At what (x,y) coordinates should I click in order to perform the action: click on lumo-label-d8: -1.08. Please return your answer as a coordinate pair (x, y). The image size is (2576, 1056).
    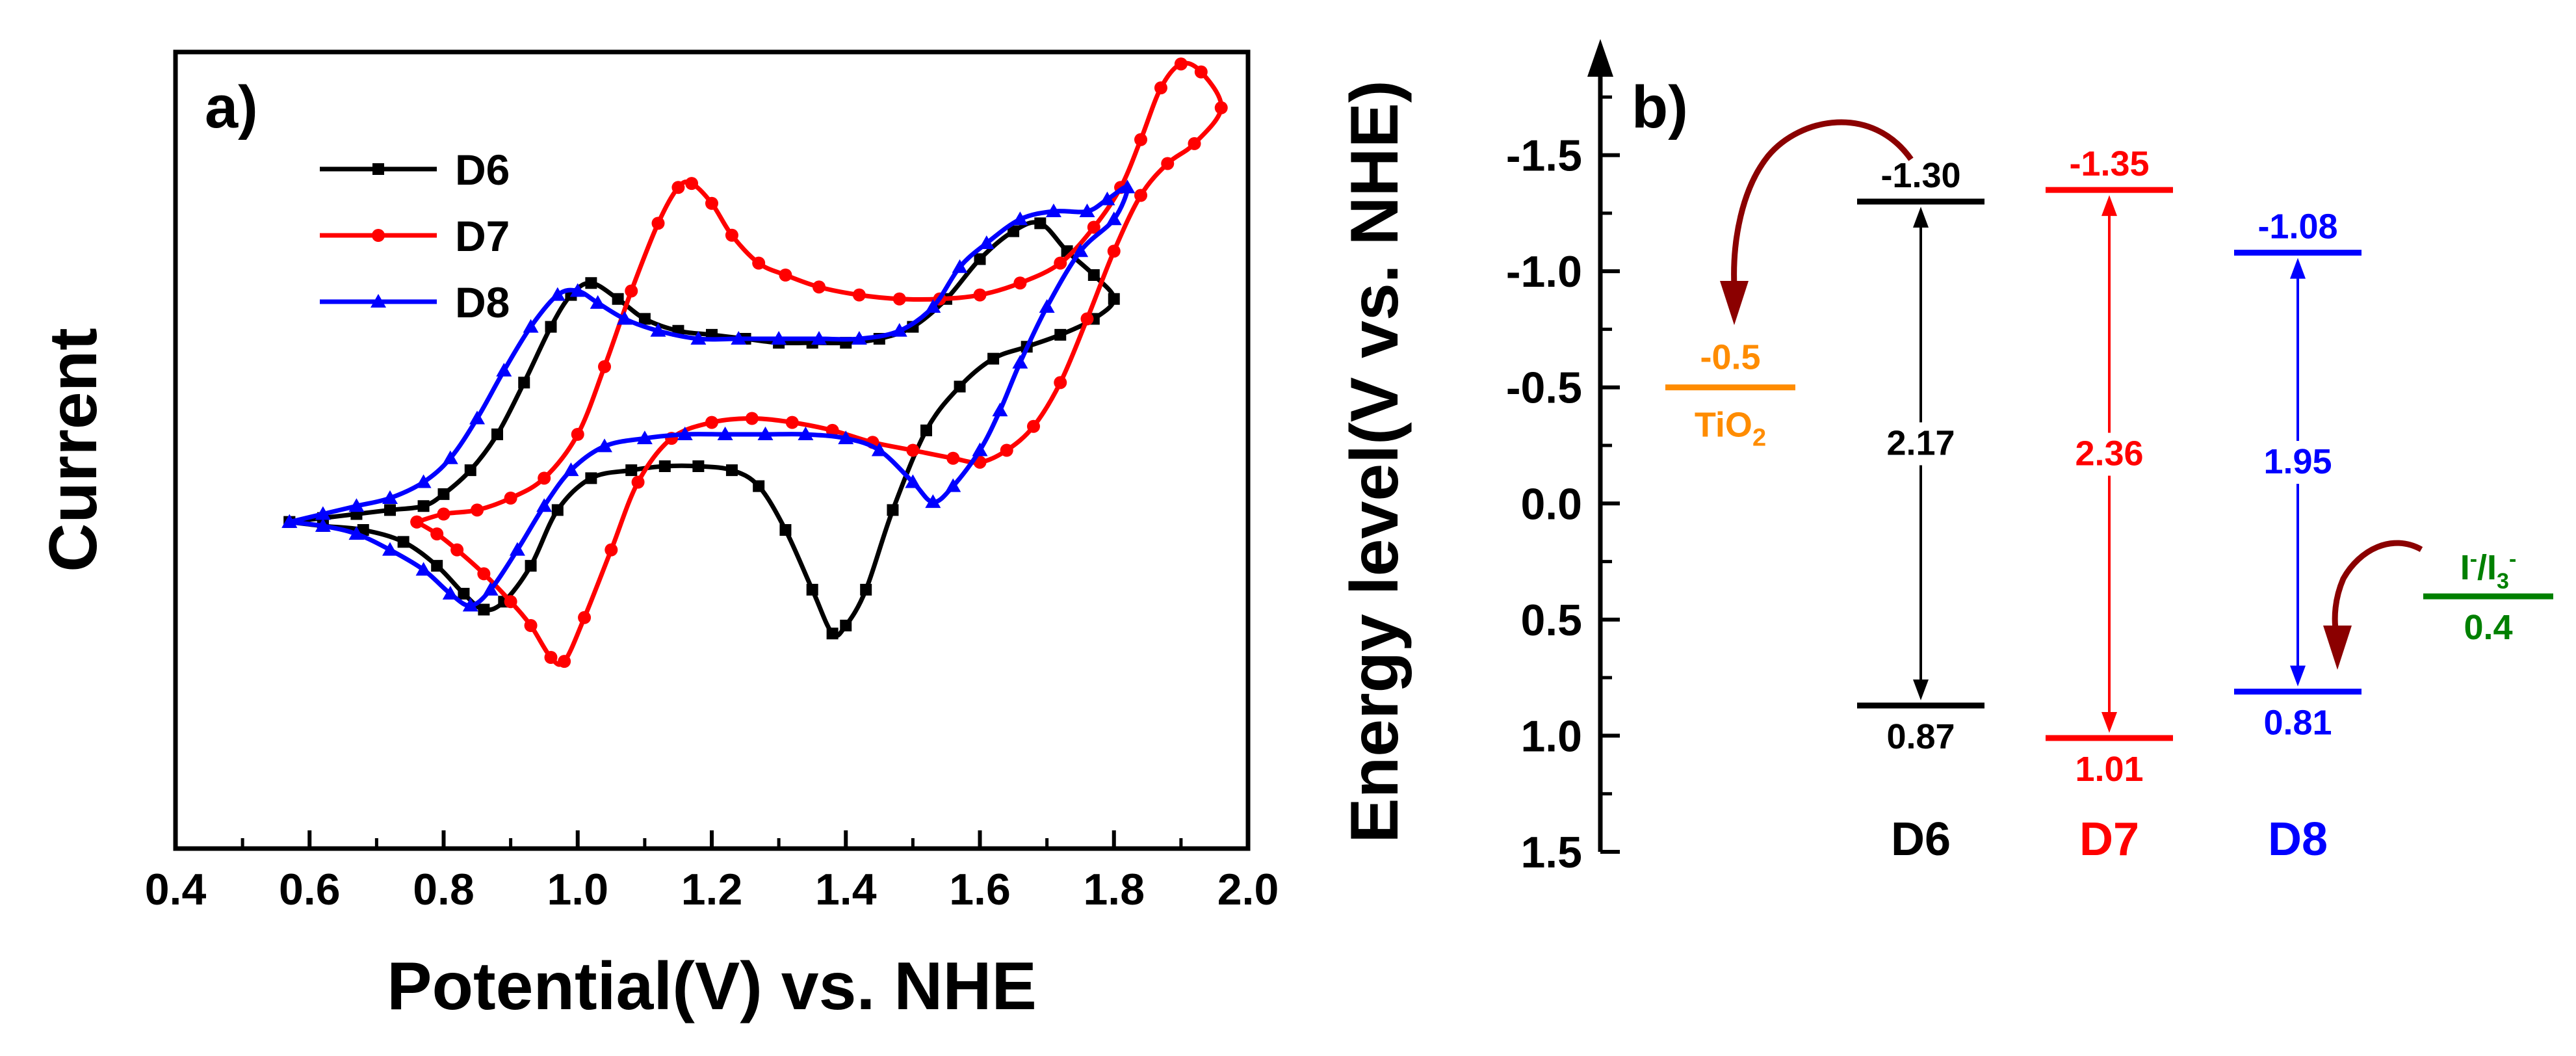
    Looking at the image, I should click on (2297, 226).